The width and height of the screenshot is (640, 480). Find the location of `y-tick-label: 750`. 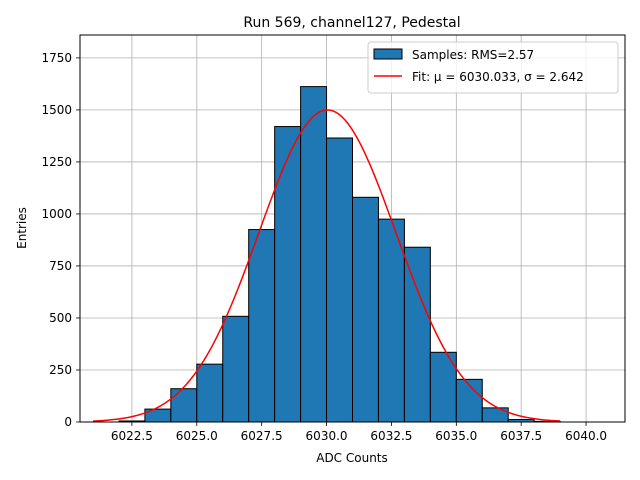

y-tick-label: 750 is located at coordinates (60, 266).